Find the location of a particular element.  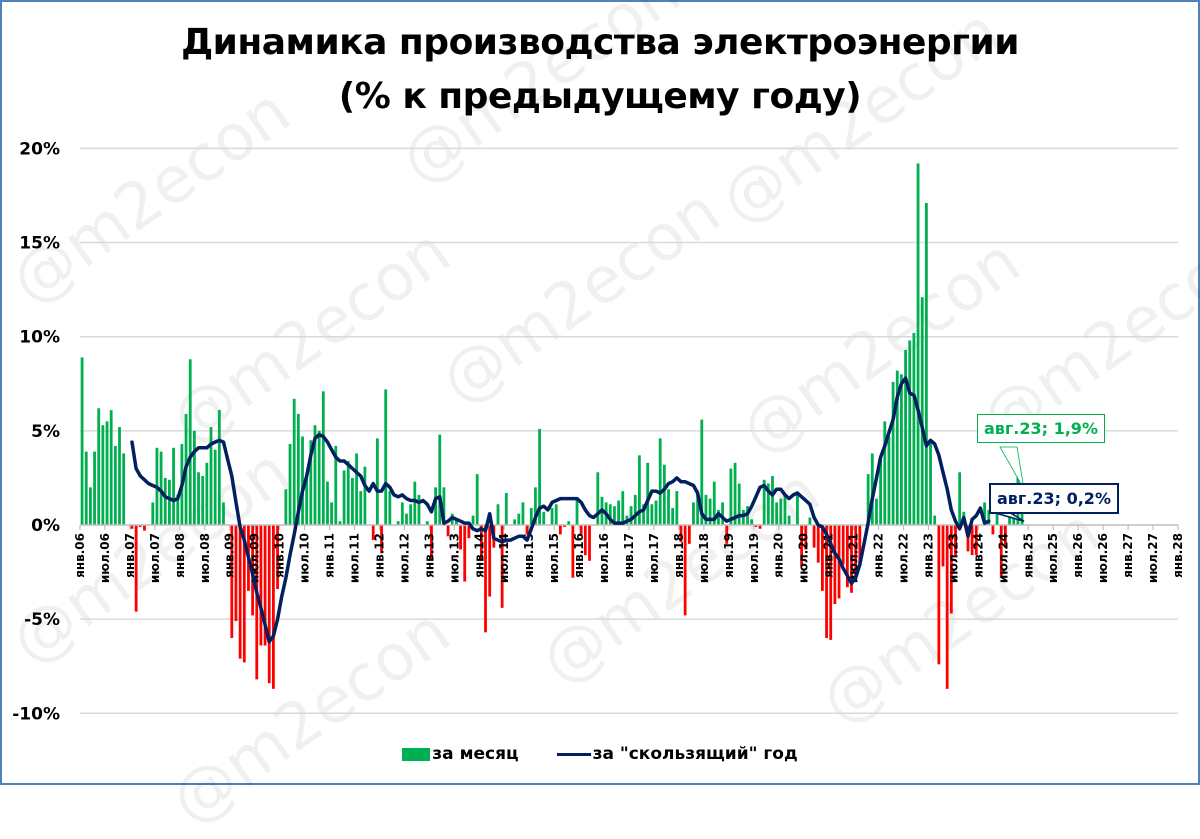

bar-swatch-icon is located at coordinates (416, 754).